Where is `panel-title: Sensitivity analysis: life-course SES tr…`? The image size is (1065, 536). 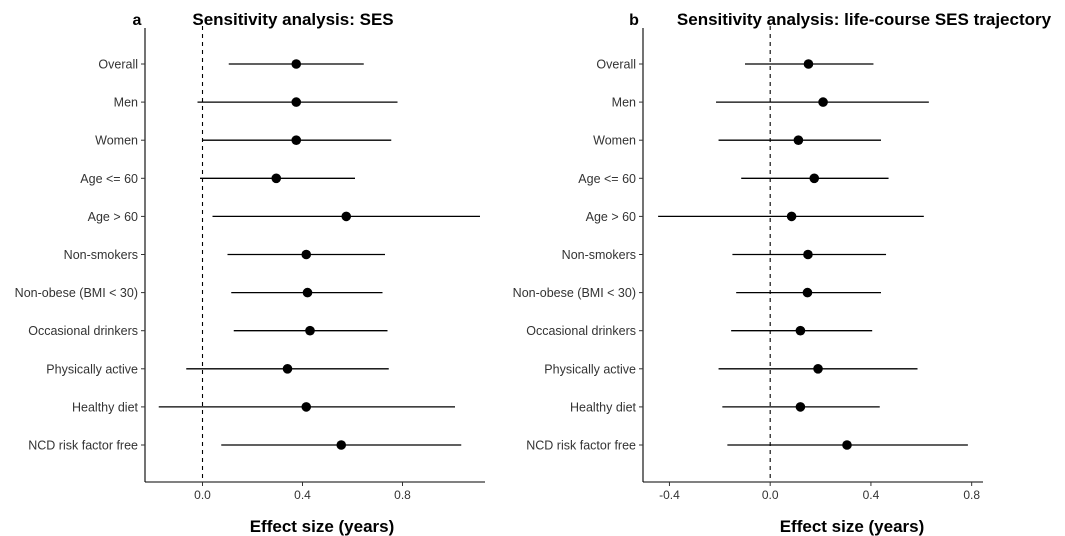
panel-title: Sensitivity analysis: life-course SES tr… is located at coordinates (864, 19).